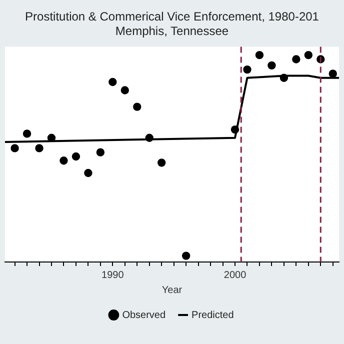 Image resolution: width=344 pixels, height=344 pixels. Describe the element at coordinates (113, 275) in the screenshot. I see `x-tick-label: 1990` at that location.